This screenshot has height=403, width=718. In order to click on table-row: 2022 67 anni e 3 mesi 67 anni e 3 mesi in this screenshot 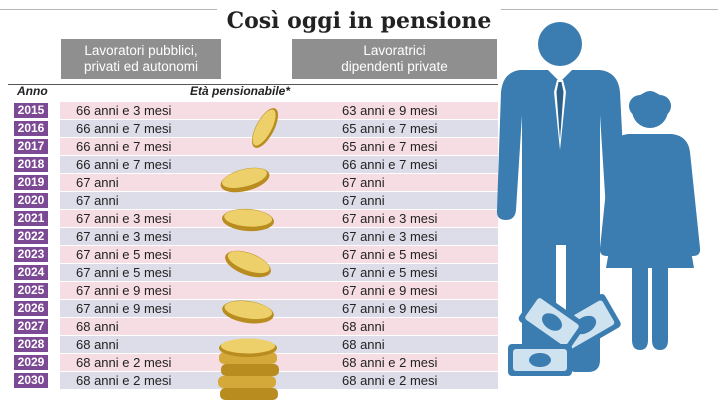, I will do `click(255, 236)`.